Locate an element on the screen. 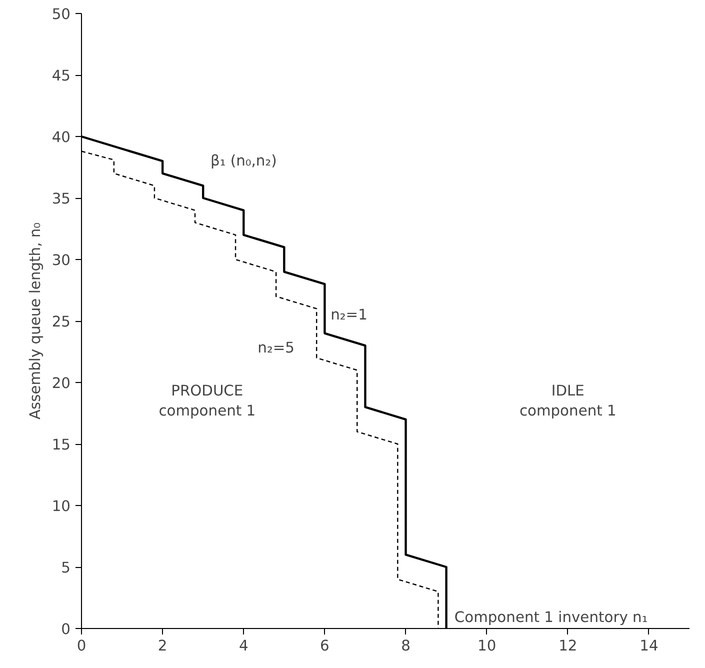  y-axis-title: Assembly queue length, n₀ is located at coordinates (35, 321).